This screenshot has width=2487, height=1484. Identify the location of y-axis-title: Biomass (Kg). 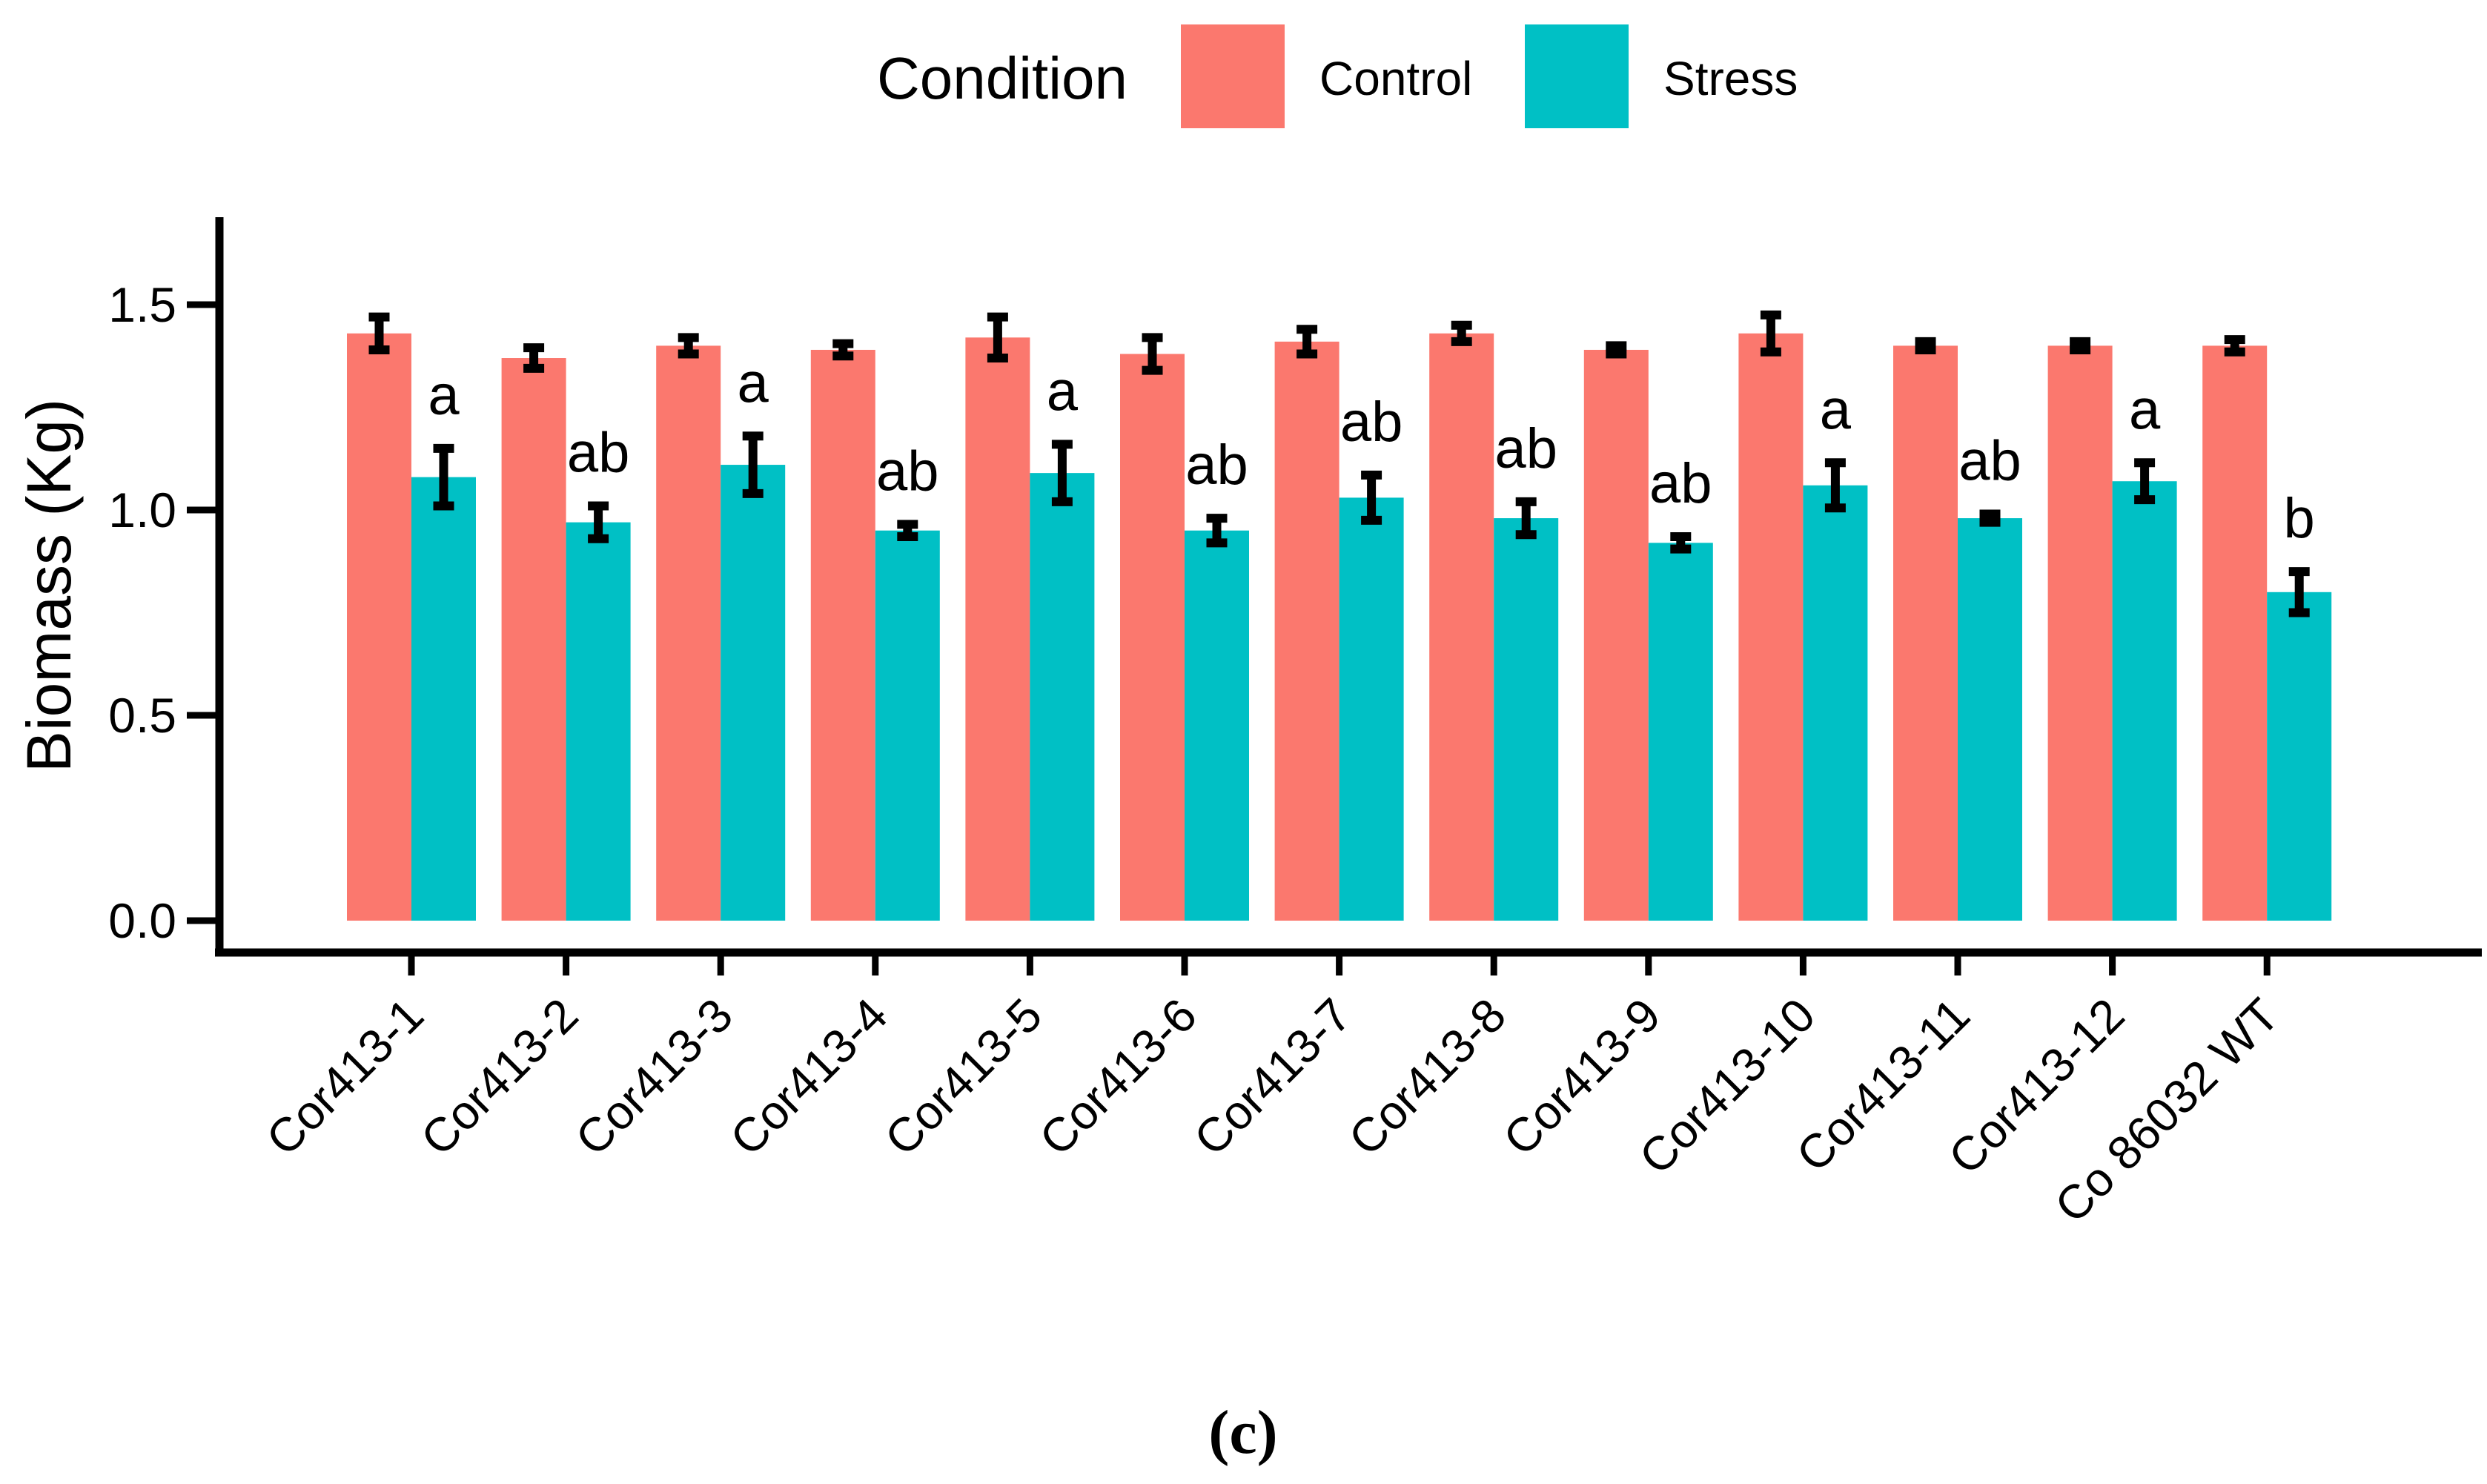
(49, 585).